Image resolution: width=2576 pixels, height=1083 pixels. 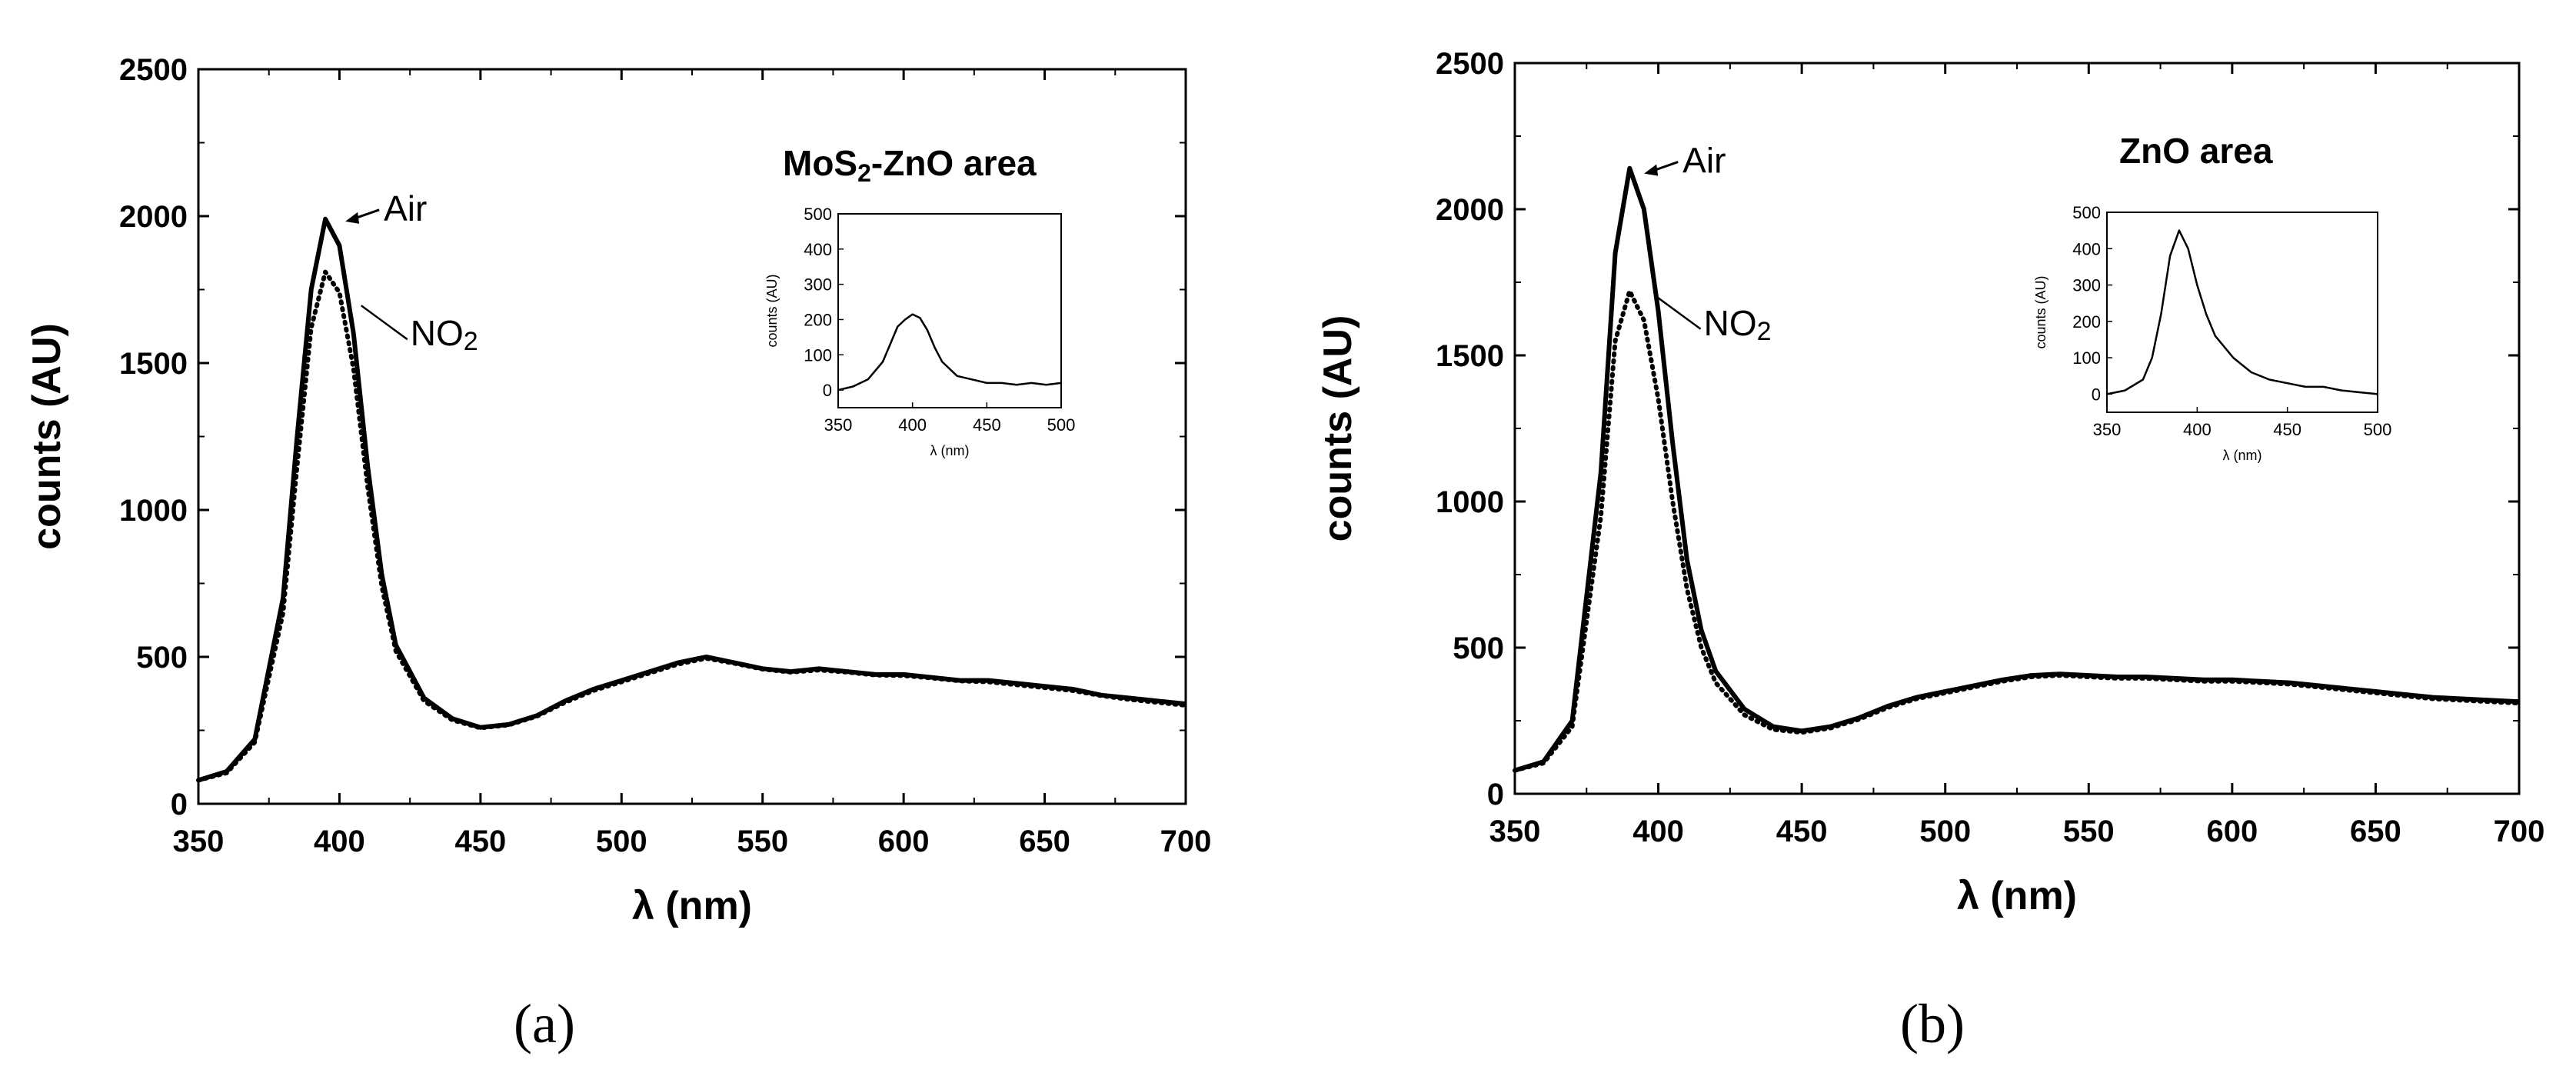 What do you see at coordinates (545, 1024) in the screenshot?
I see `panel-caption: (a)` at bounding box center [545, 1024].